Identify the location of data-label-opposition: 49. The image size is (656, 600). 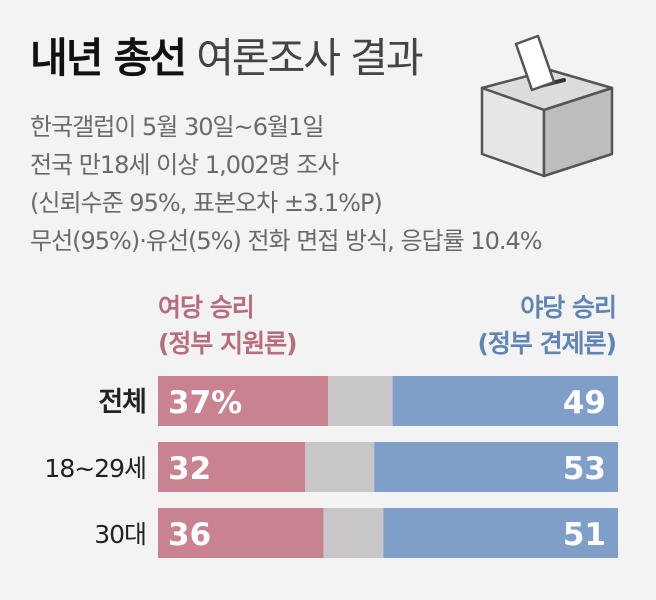
(584, 403).